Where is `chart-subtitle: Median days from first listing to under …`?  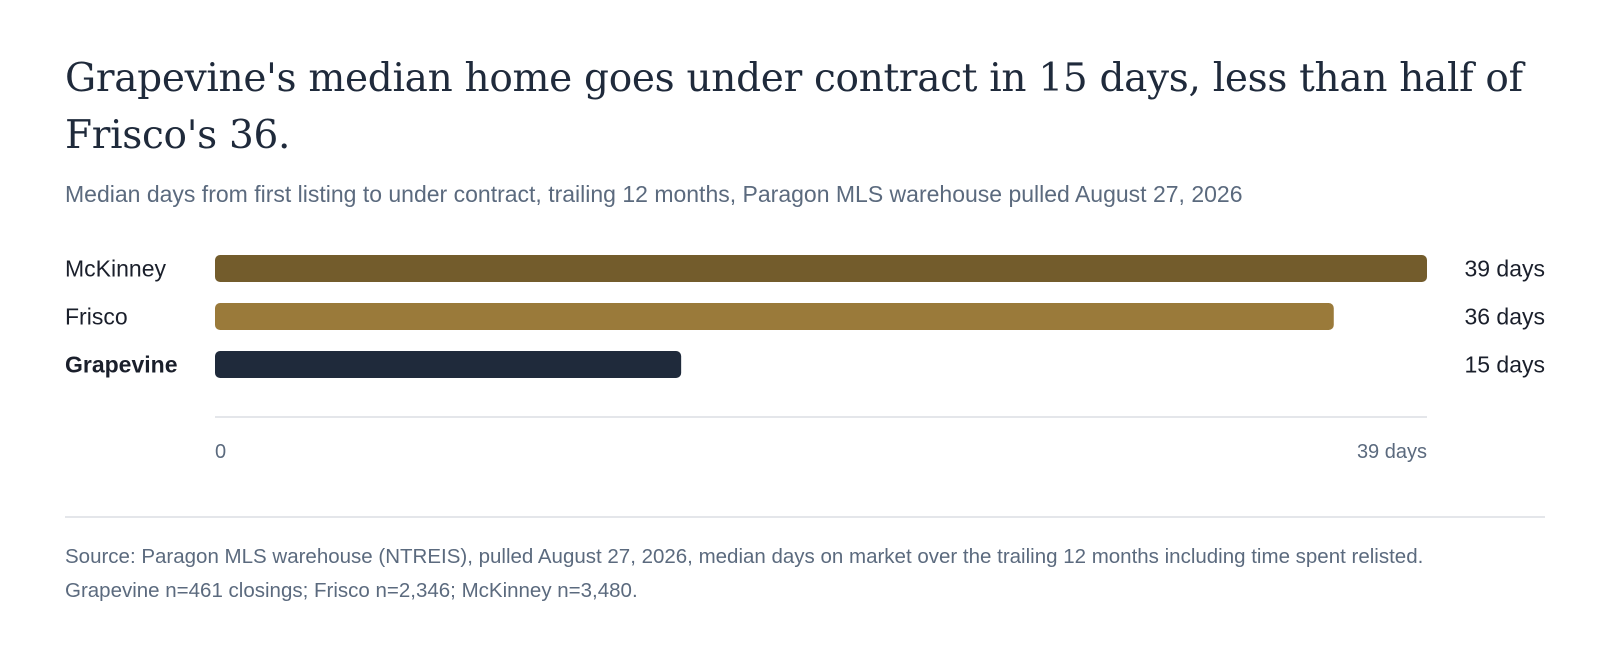
chart-subtitle: Median days from first listing to under … is located at coordinates (654, 194).